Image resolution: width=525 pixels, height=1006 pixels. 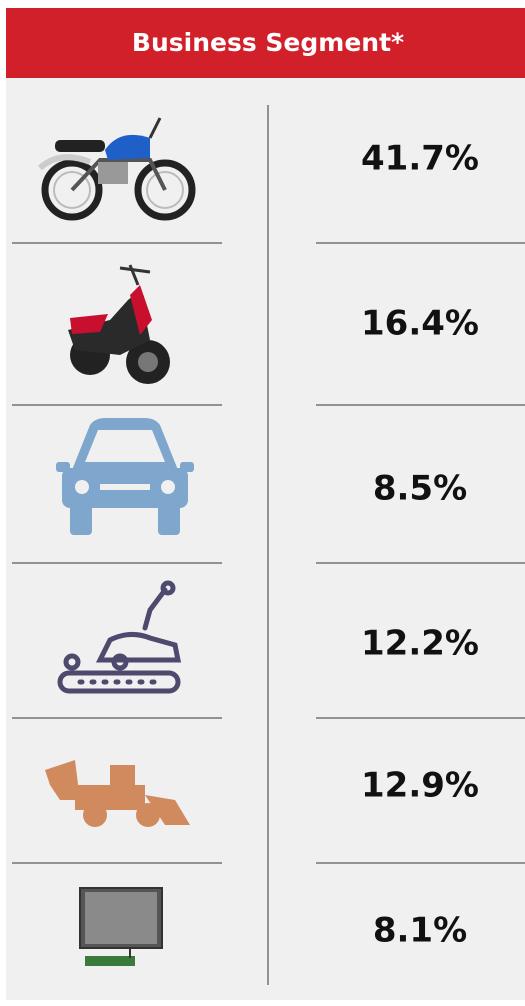 What do you see at coordinates (119, 324) in the screenshot?
I see `scooter-icon` at bounding box center [119, 324].